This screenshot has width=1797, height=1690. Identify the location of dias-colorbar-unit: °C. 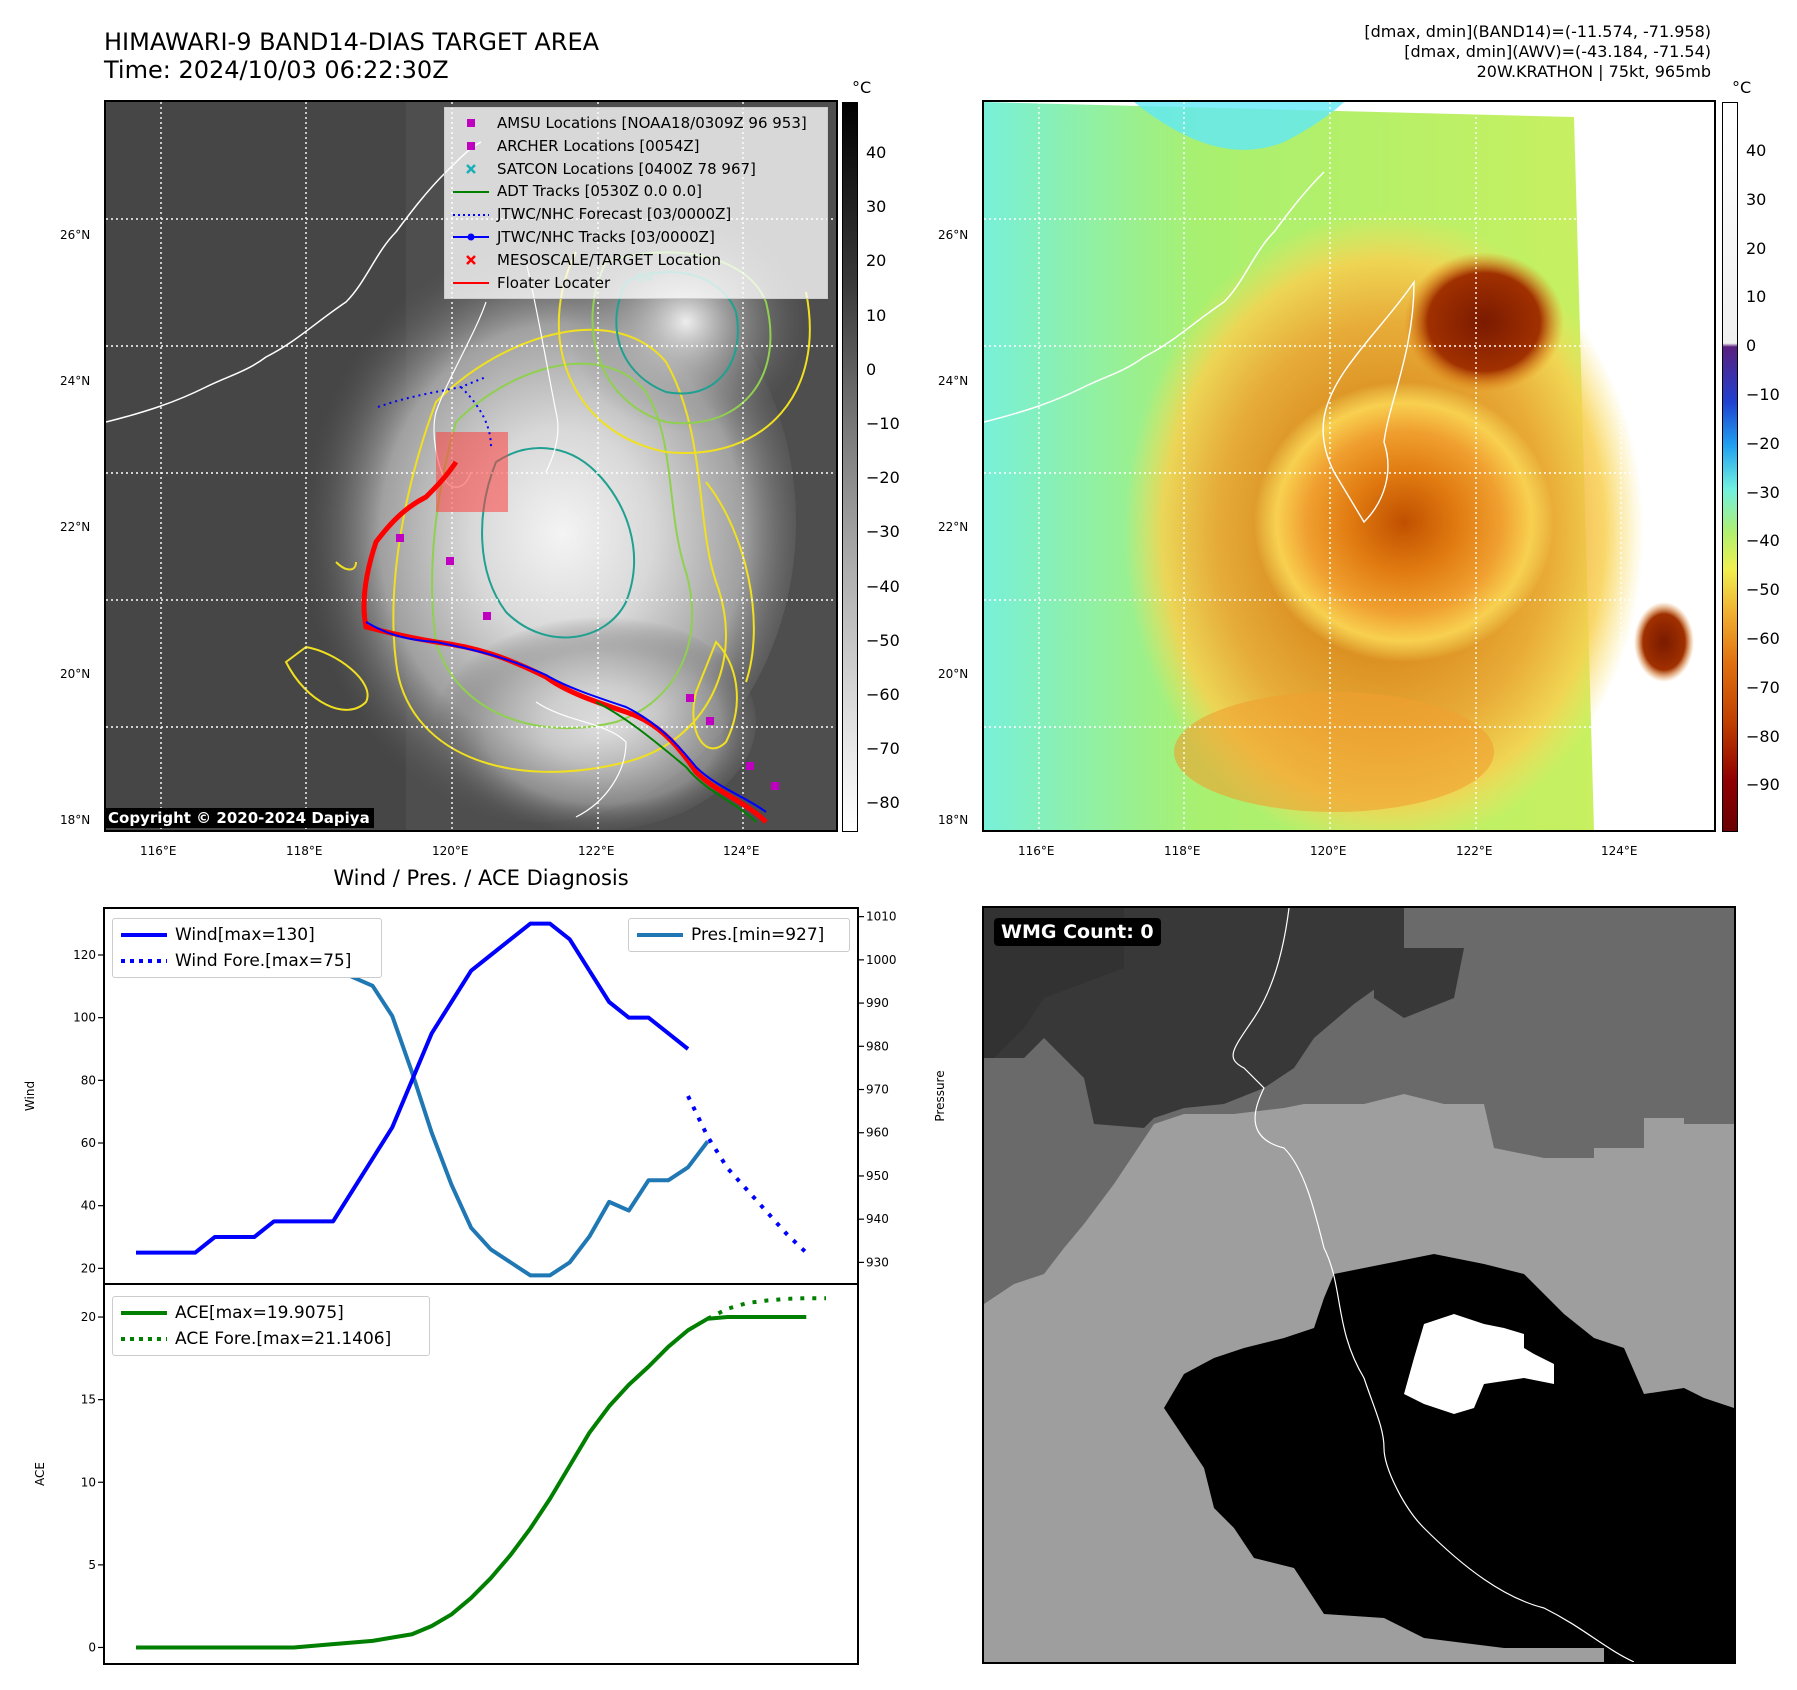
(1742, 87).